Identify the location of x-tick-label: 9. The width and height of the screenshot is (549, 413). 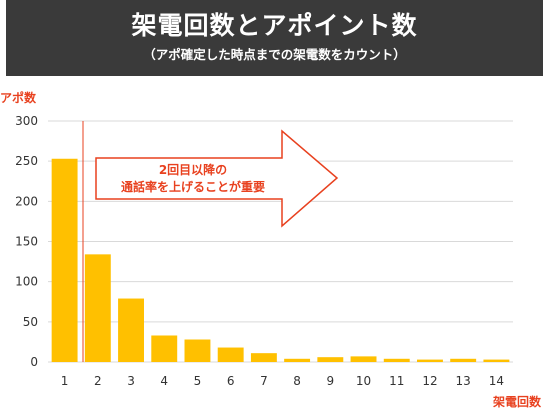
(331, 381).